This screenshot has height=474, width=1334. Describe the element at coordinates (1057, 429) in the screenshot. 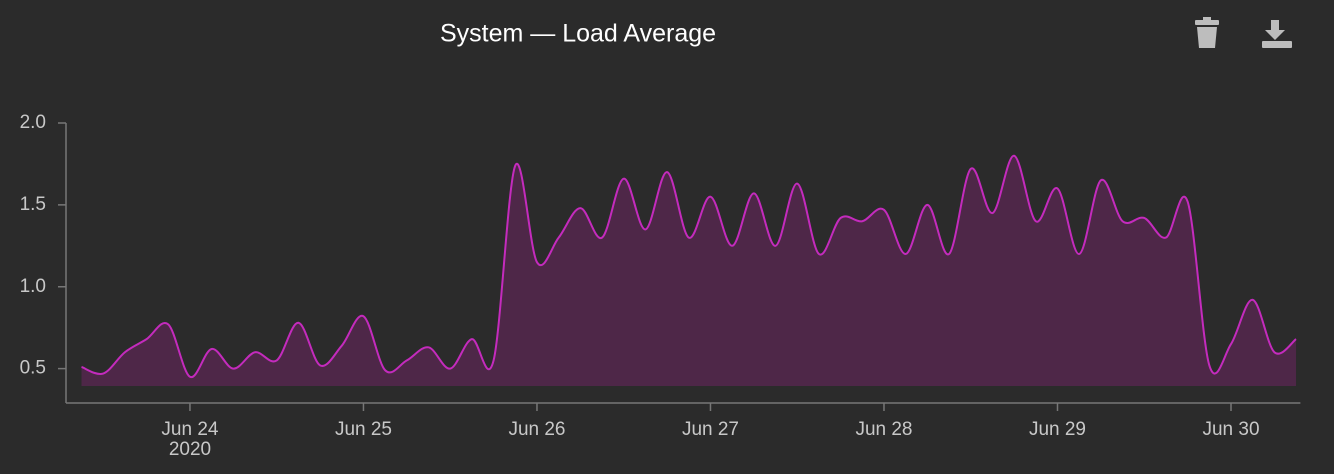

I see `x-tick-label: Jun 29` at that location.